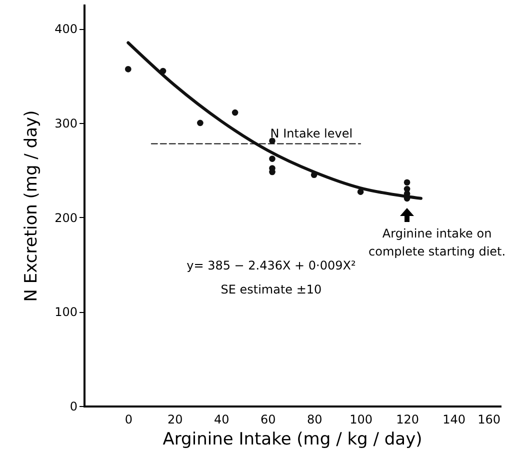 This screenshot has width=509, height=455. What do you see at coordinates (489, 419) in the screenshot?
I see `x-tick-label: 160` at bounding box center [489, 419].